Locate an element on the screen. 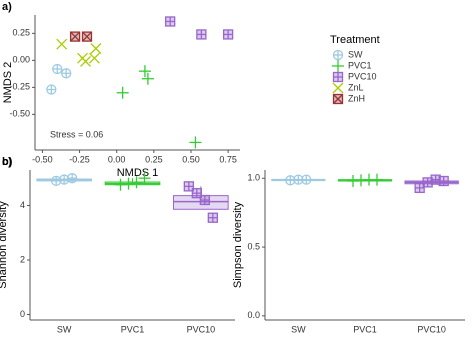 This screenshot has width=474, height=352. legend-label: ZnH is located at coordinates (356, 98).